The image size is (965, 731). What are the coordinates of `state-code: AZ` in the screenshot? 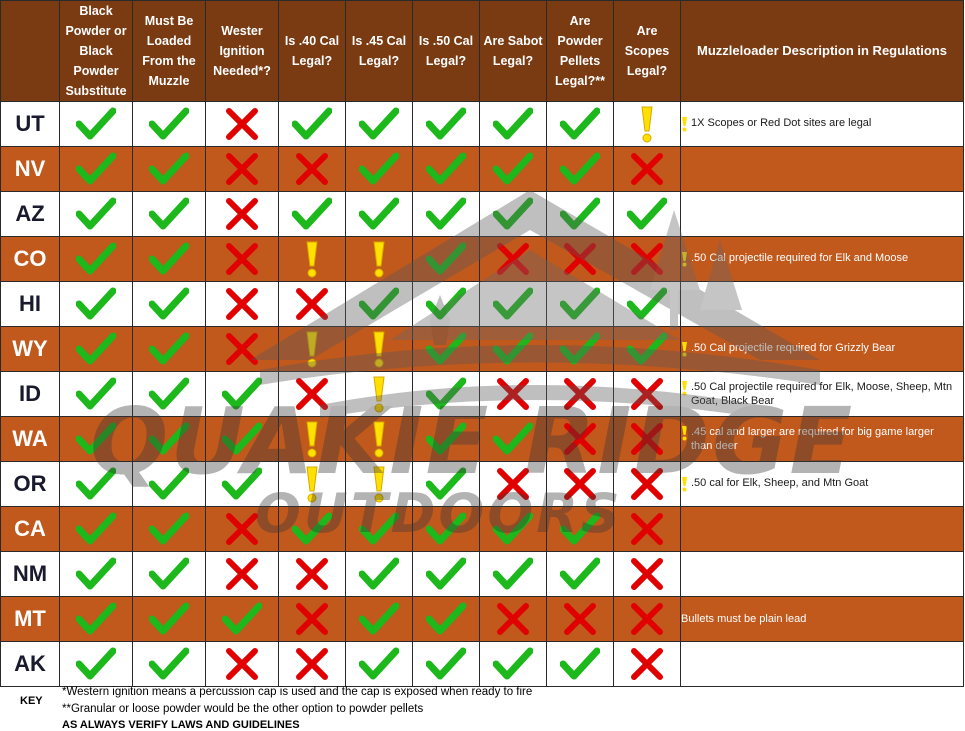 It's located at (30, 214).